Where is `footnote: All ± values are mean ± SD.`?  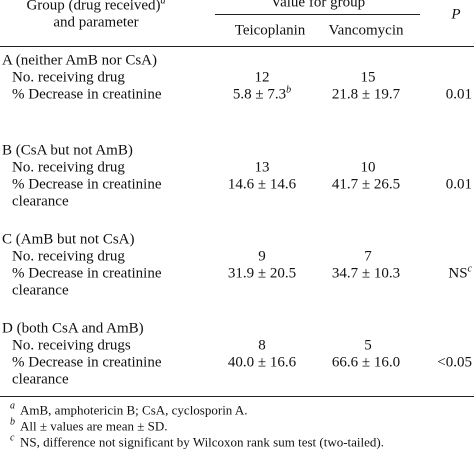 footnote: All ± values are mean ± SD. is located at coordinates (93, 426).